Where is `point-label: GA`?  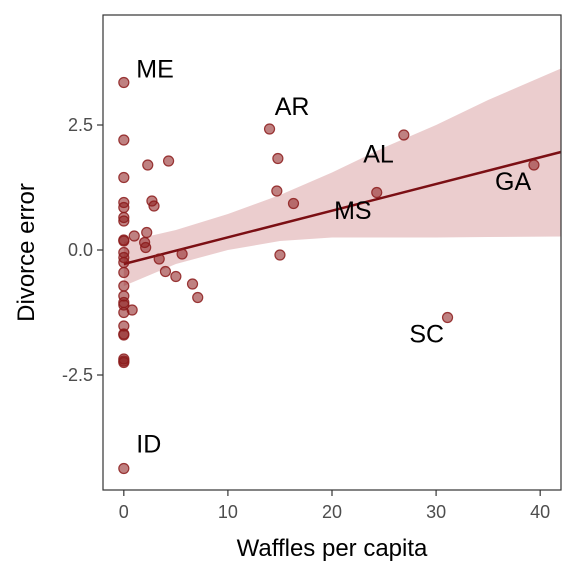 point-label: GA is located at coordinates (513, 182).